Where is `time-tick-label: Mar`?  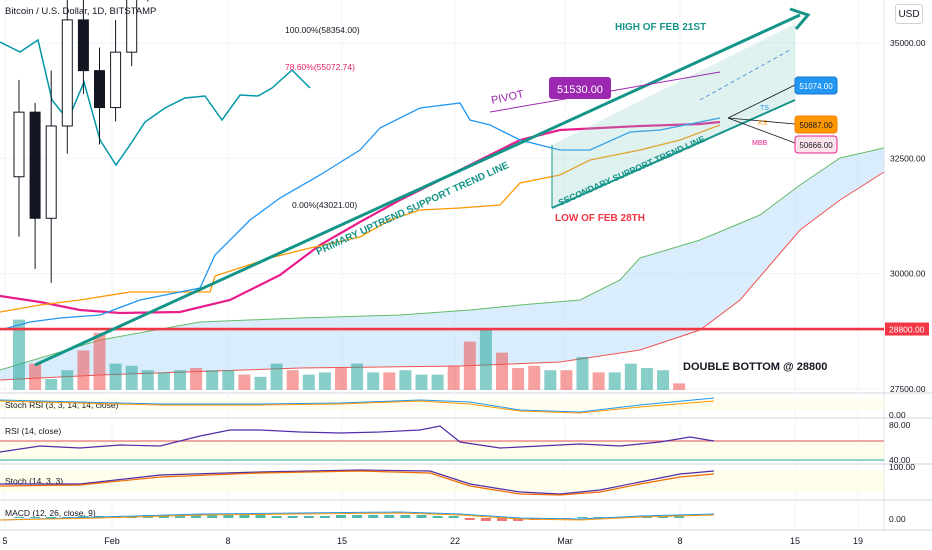
time-tick-label: Mar is located at coordinates (565, 541).